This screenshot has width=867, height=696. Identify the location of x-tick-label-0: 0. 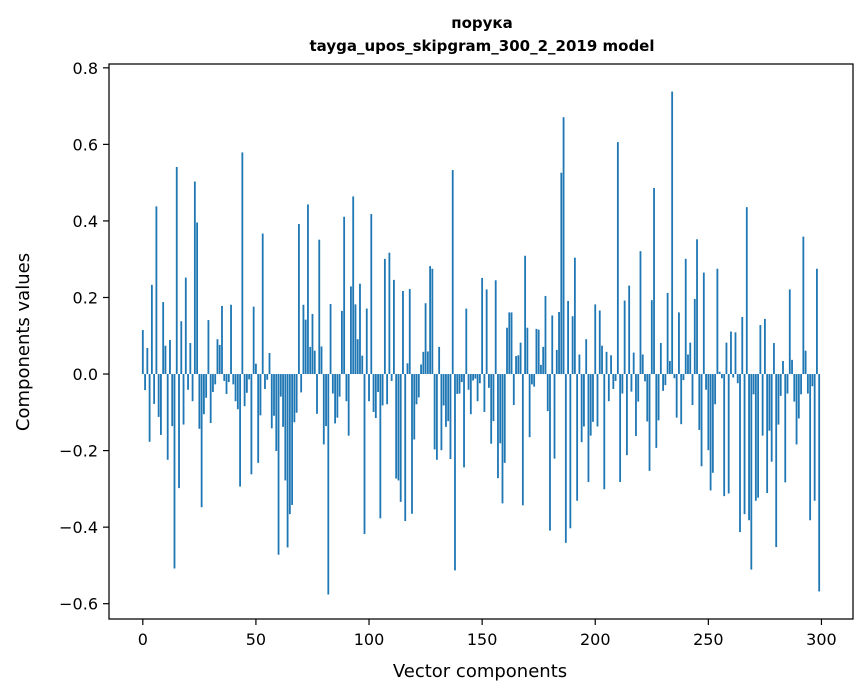
(143, 639).